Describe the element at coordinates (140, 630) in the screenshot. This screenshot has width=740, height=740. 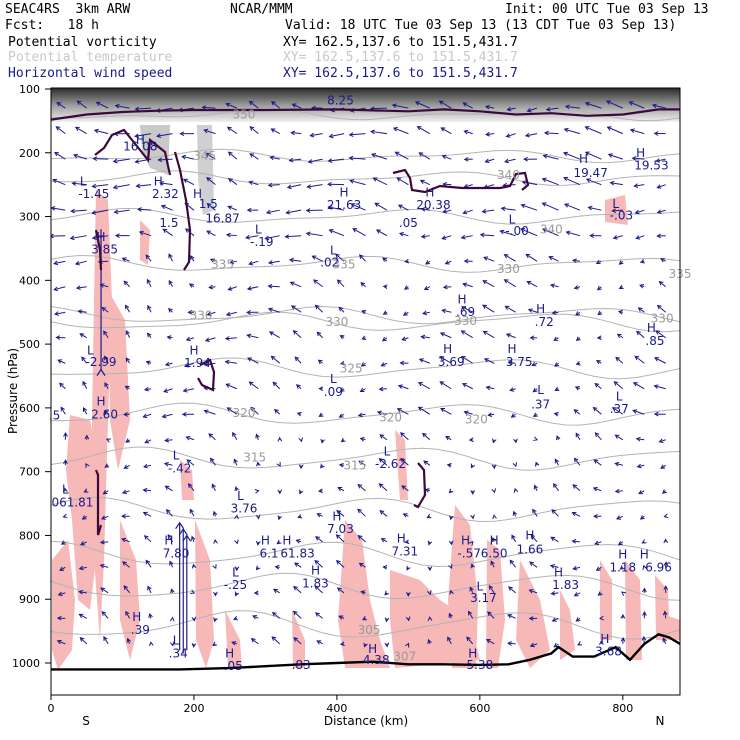
I see `wind-value-label: .39` at that location.